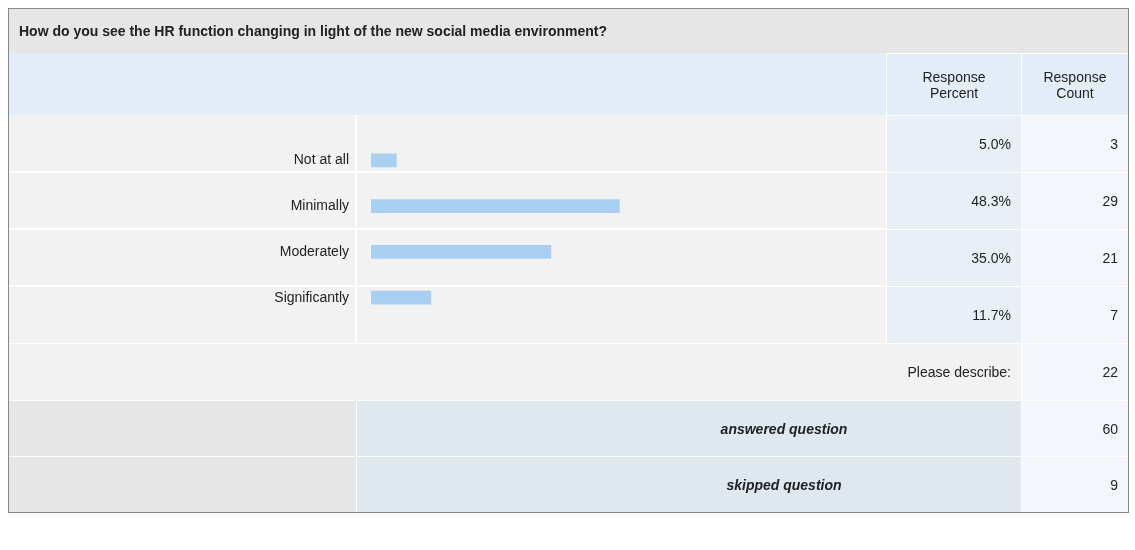 The width and height of the screenshot is (1135, 550). Describe the element at coordinates (1074, 200) in the screenshot. I see `text: 29` at that location.